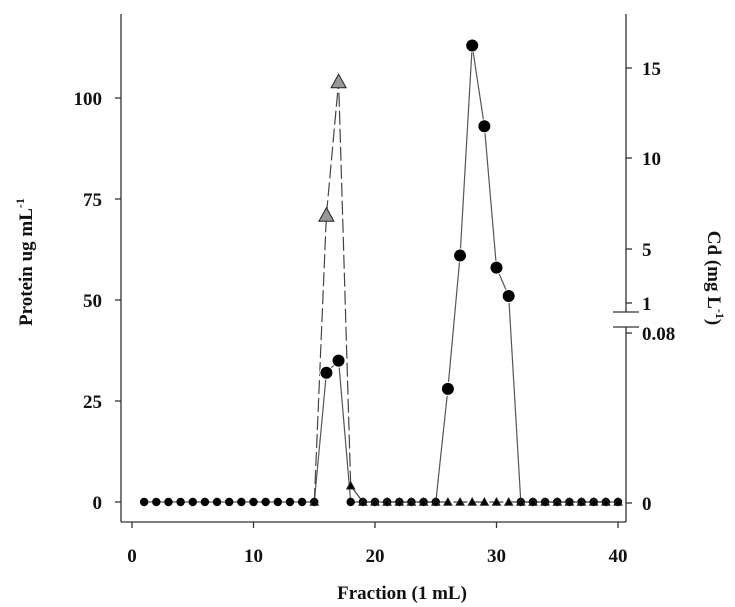  Describe the element at coordinates (618, 556) in the screenshot. I see `x-tick-label: 40` at that location.